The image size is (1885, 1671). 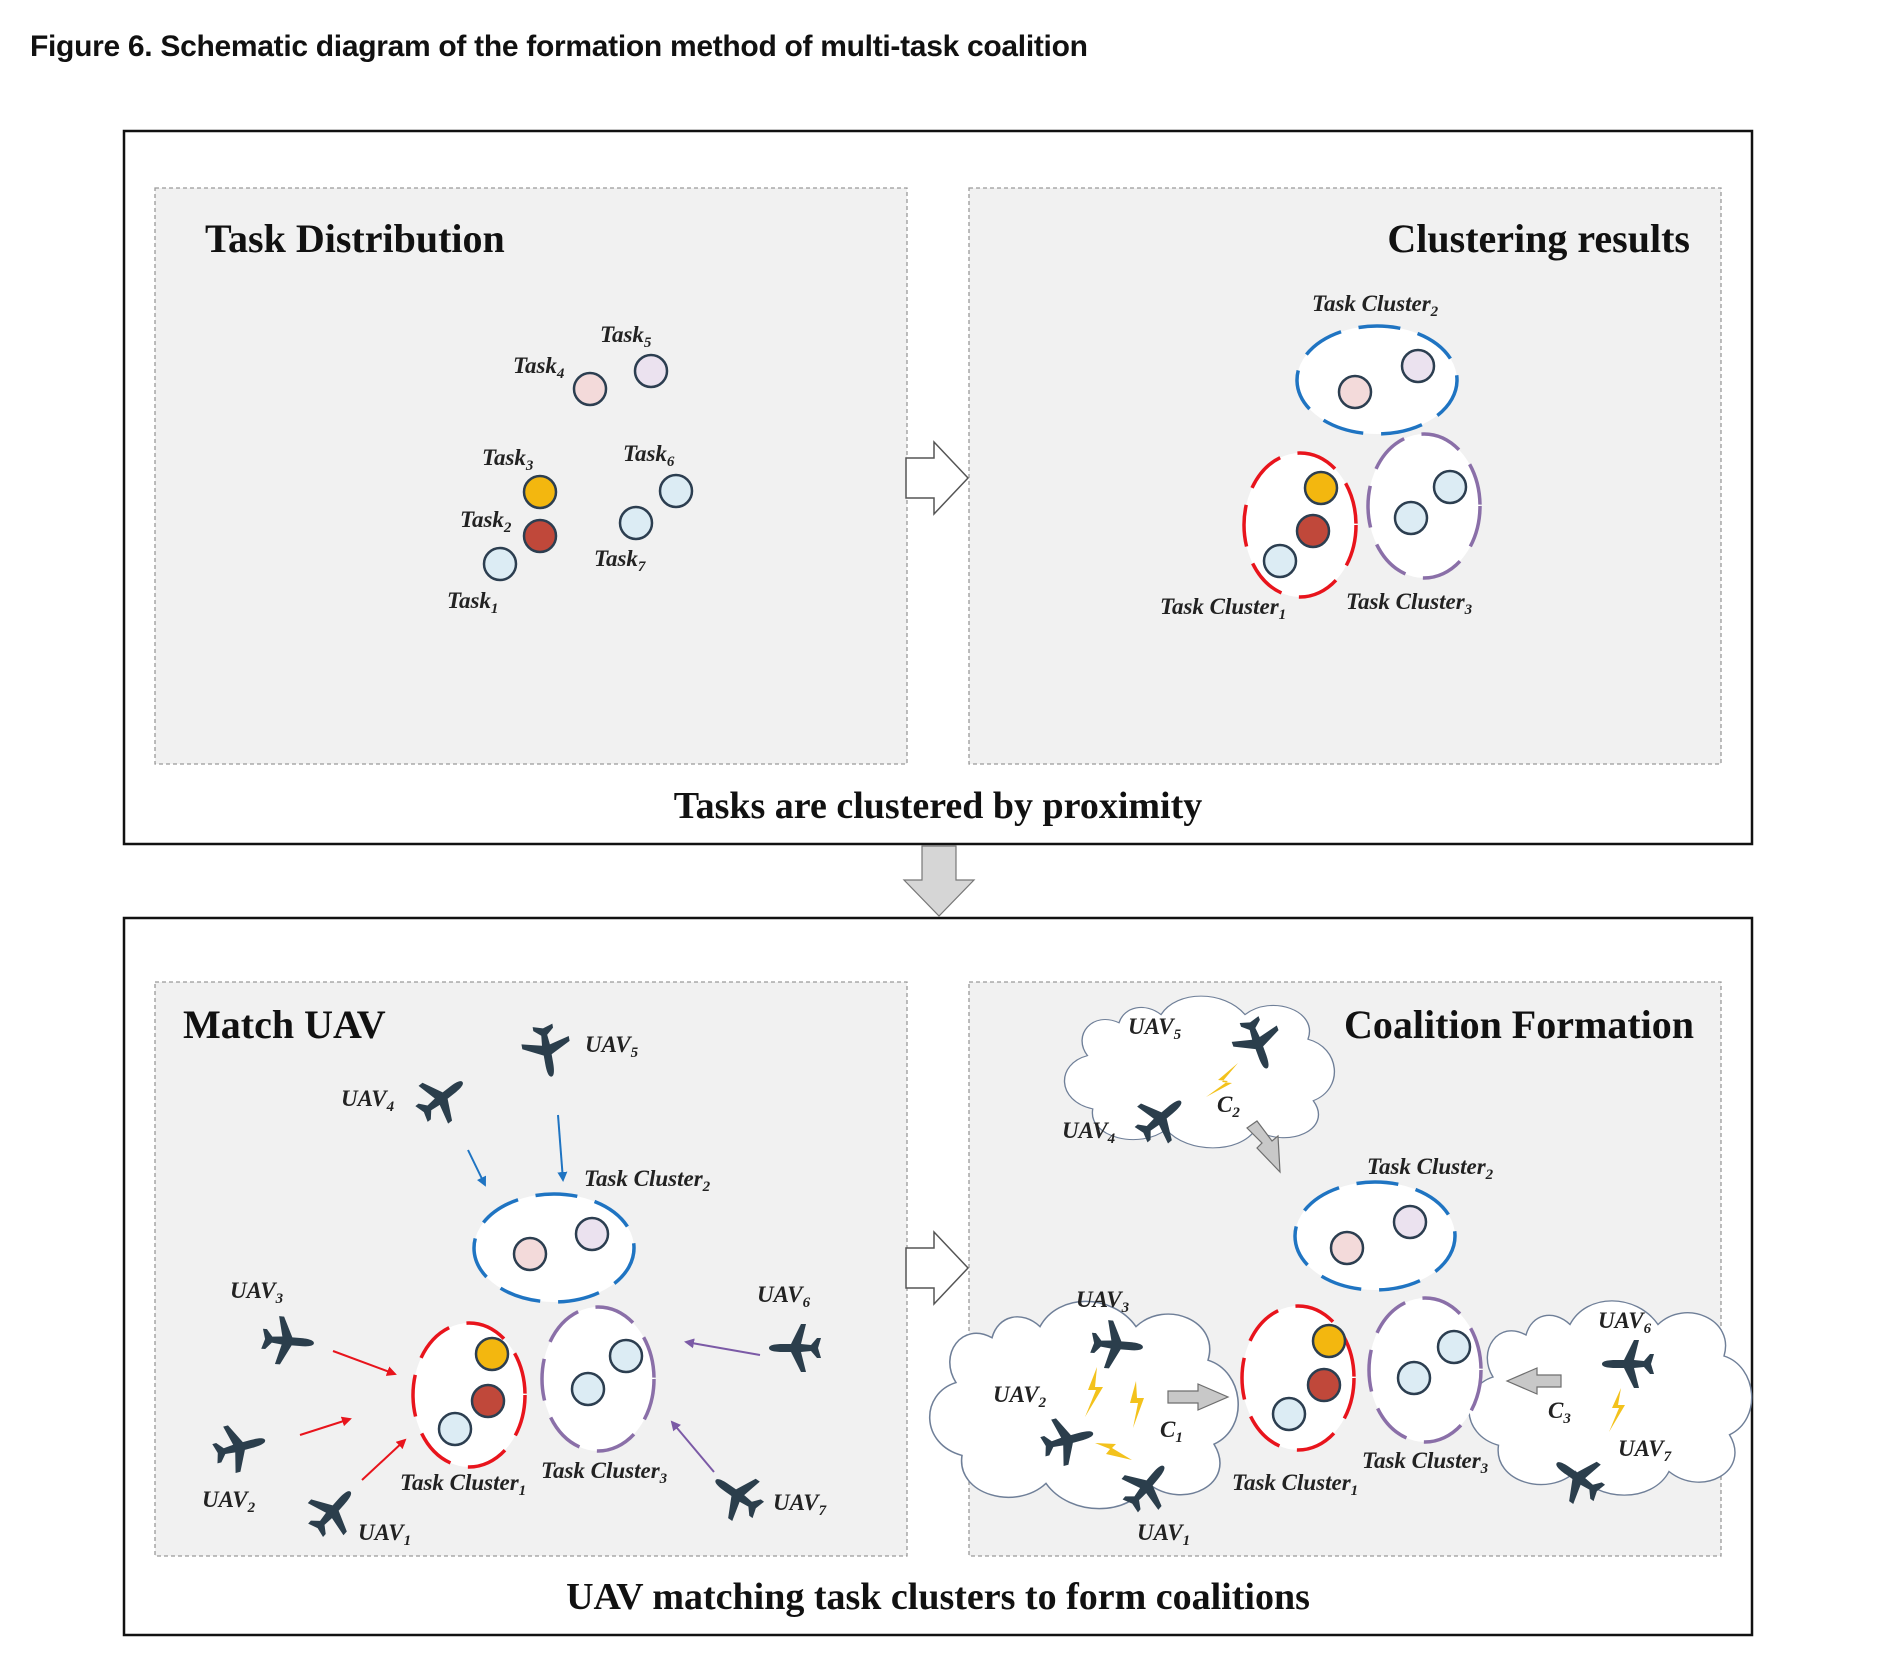 What do you see at coordinates (1355, 392) in the screenshot?
I see `task-node-4-clustered` at bounding box center [1355, 392].